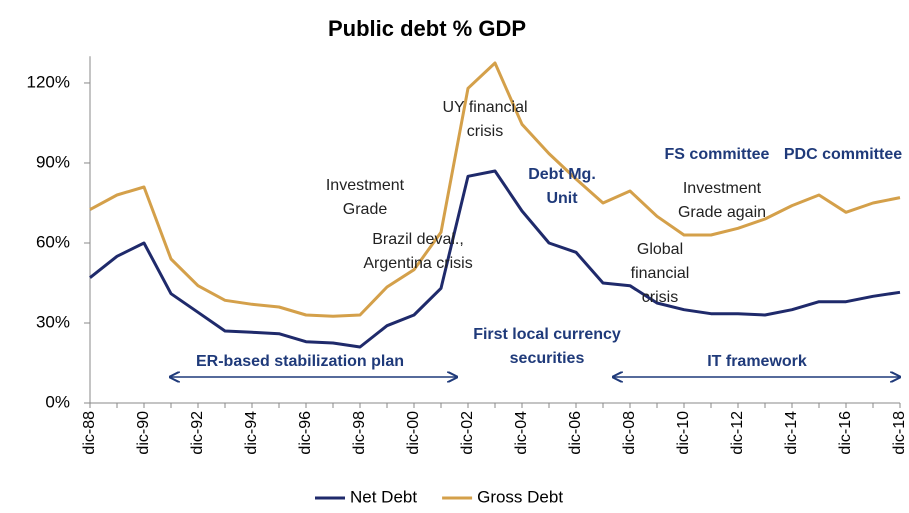 This screenshot has height=513, width=909. Describe the element at coordinates (359, 433) in the screenshot. I see `x-tick-label: dic-98` at that location.